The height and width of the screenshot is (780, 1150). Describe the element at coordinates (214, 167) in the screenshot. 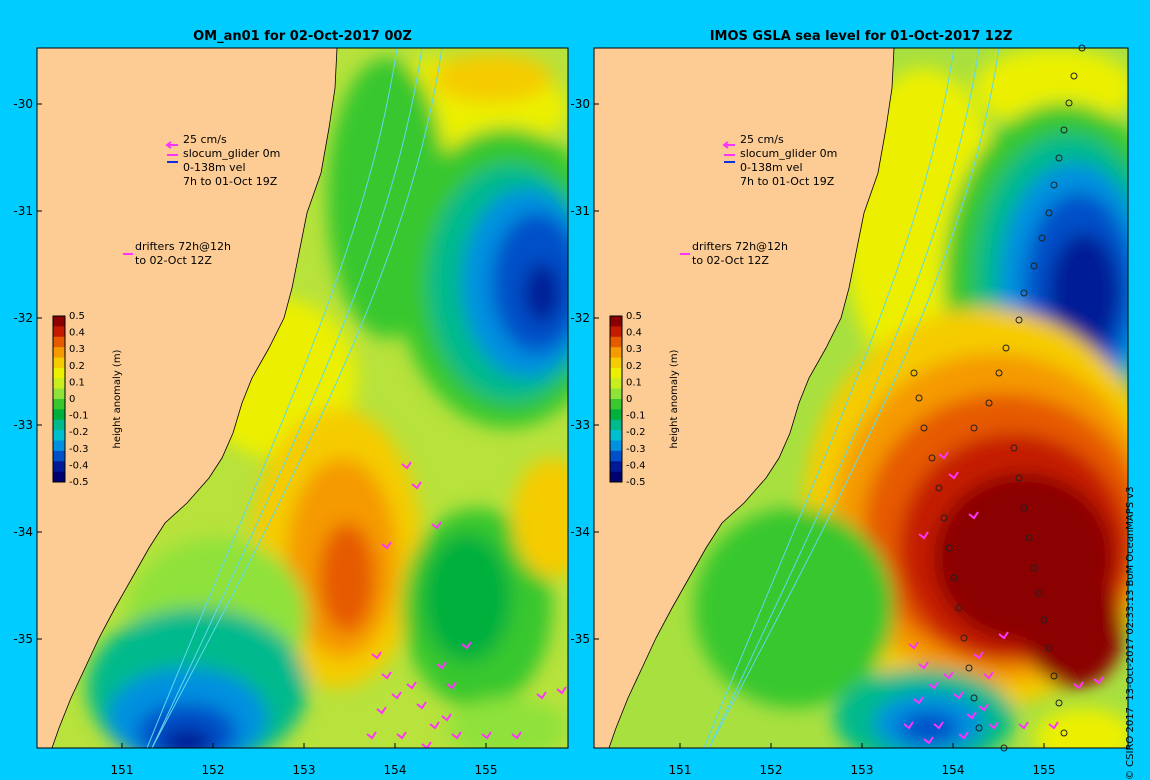

I see `legend-velocity: 0-138m vel` at that location.